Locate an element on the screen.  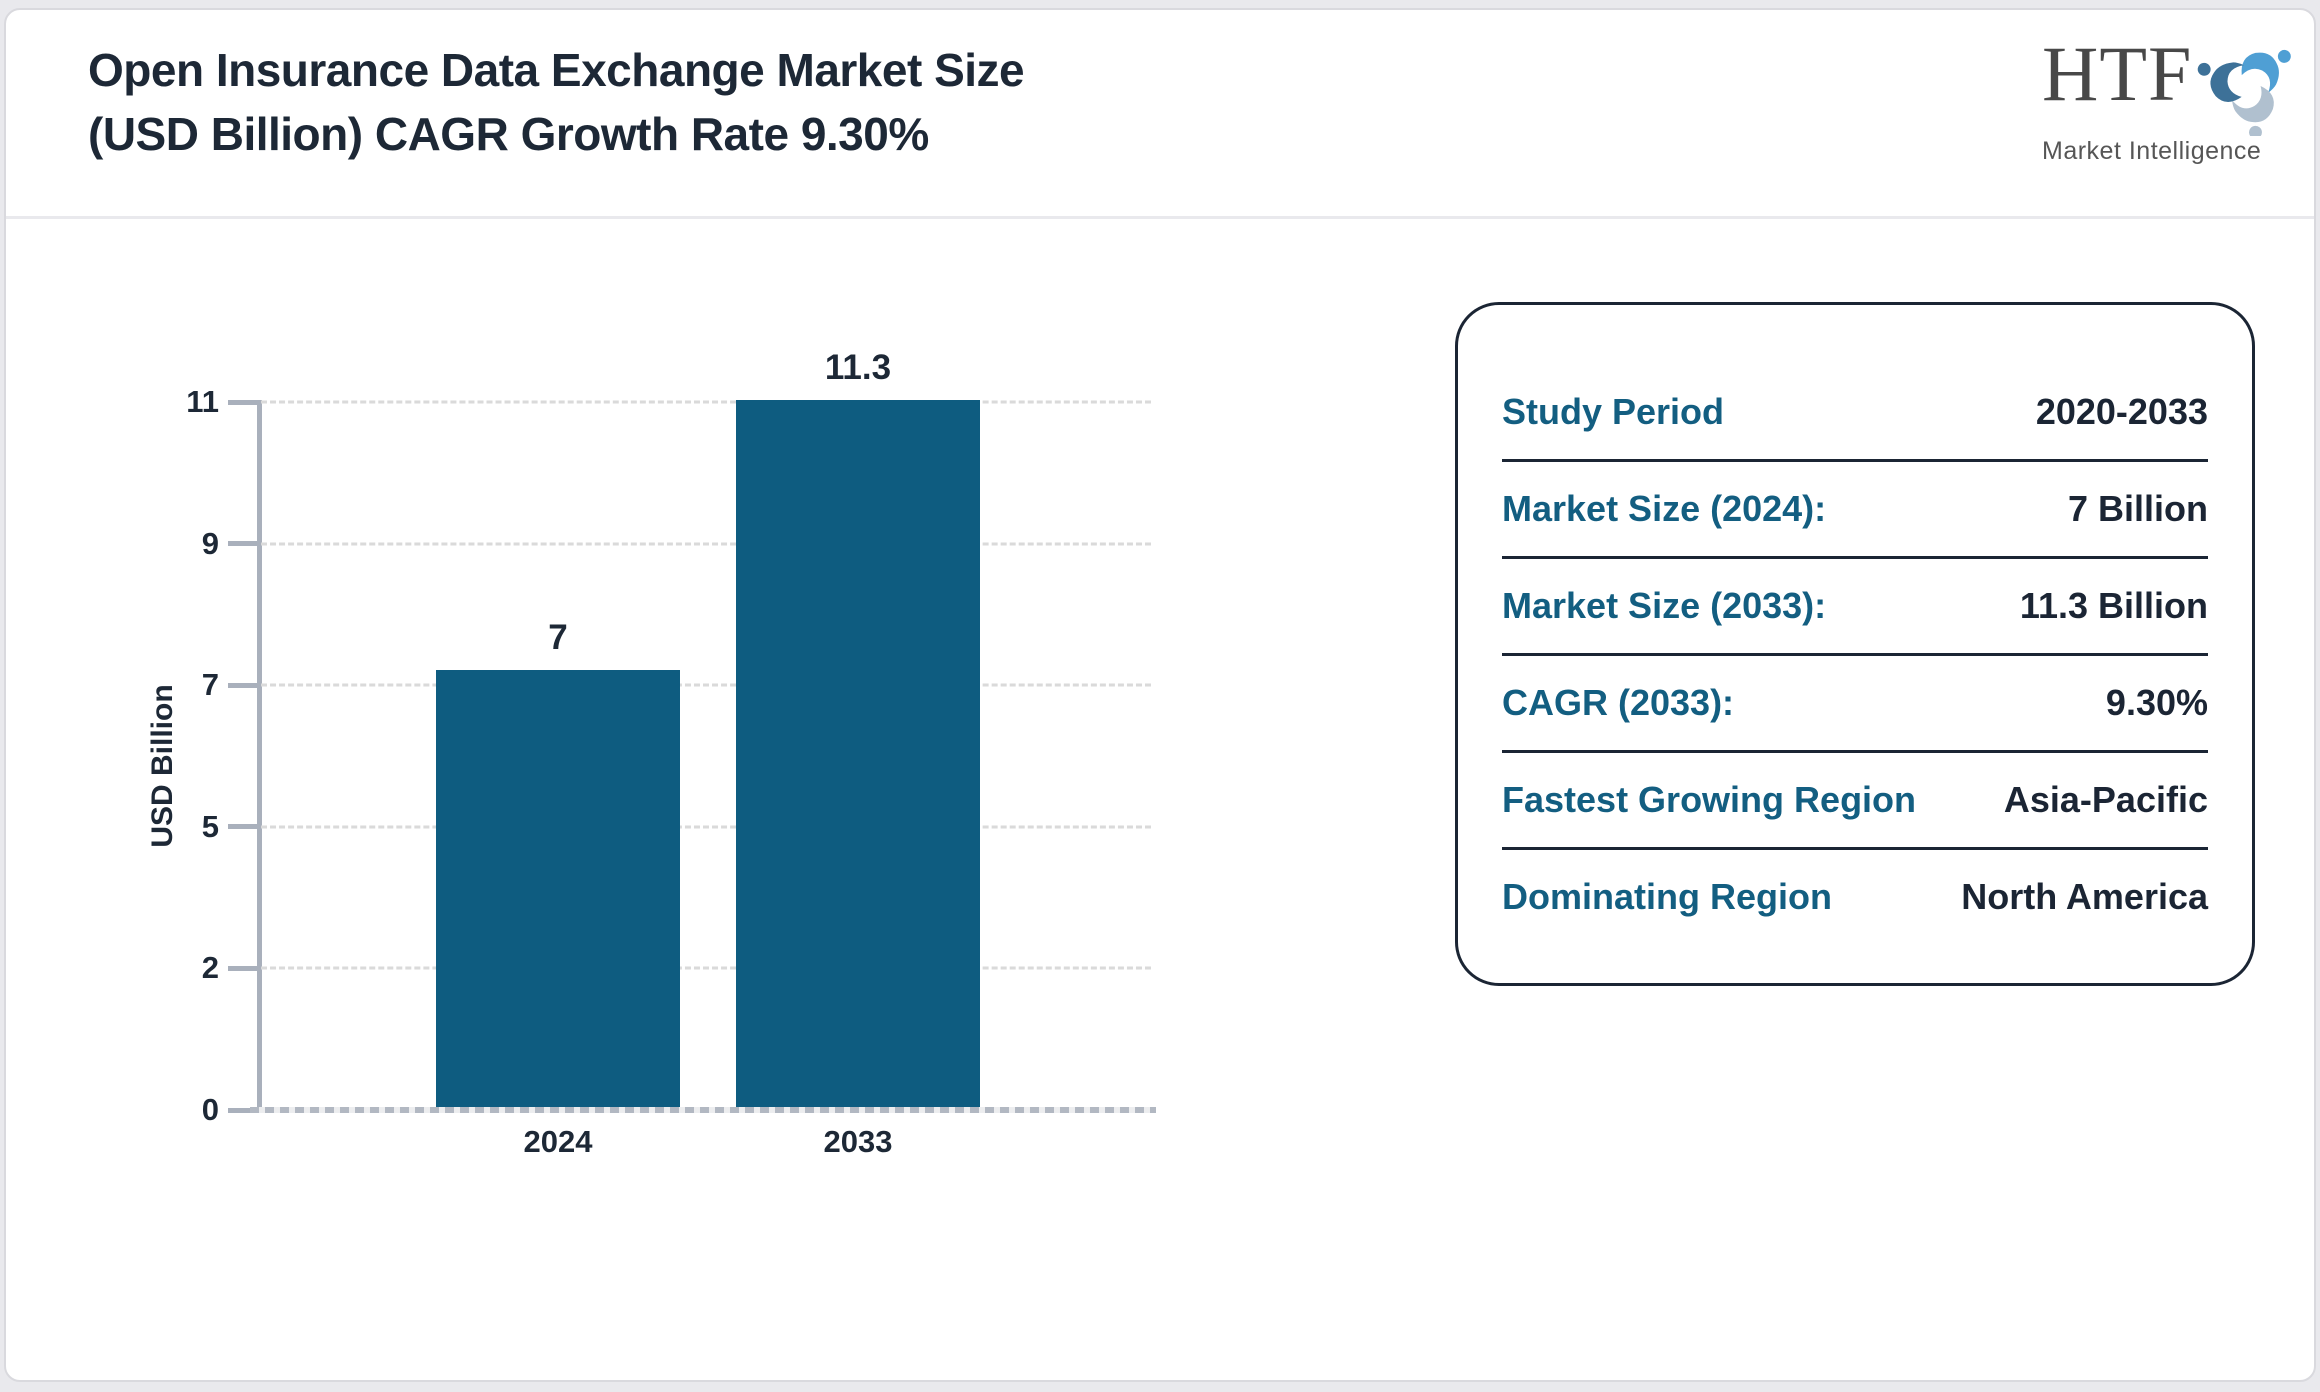
panel-row-value: 7 Billion is located at coordinates (2137, 508).